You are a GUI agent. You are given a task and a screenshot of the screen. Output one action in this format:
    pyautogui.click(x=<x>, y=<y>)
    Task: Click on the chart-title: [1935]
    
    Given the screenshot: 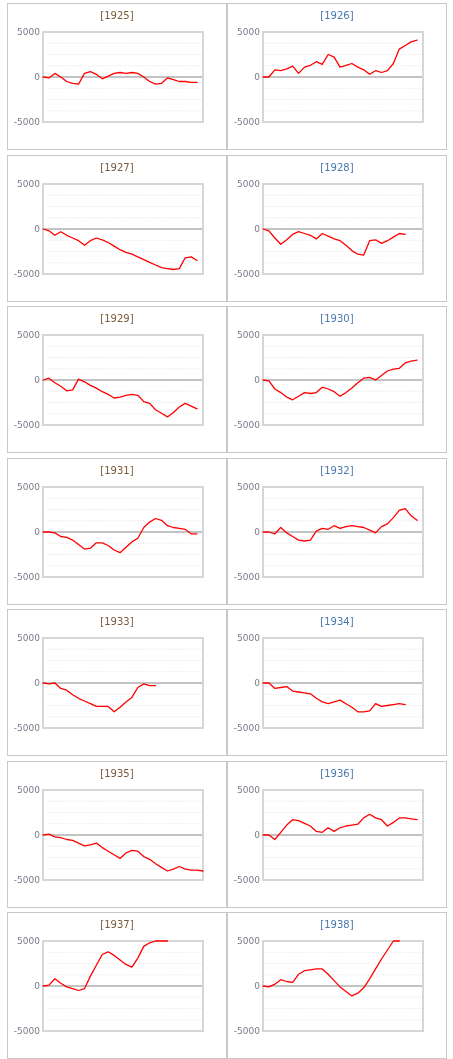 What is the action you would take?
    pyautogui.click(x=117, y=773)
    